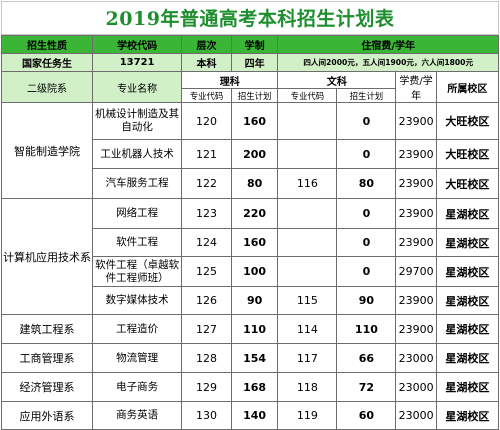 Image resolution: width=500 pixels, height=430 pixels. I want to click on science-plan-cell: 90, so click(254, 300).